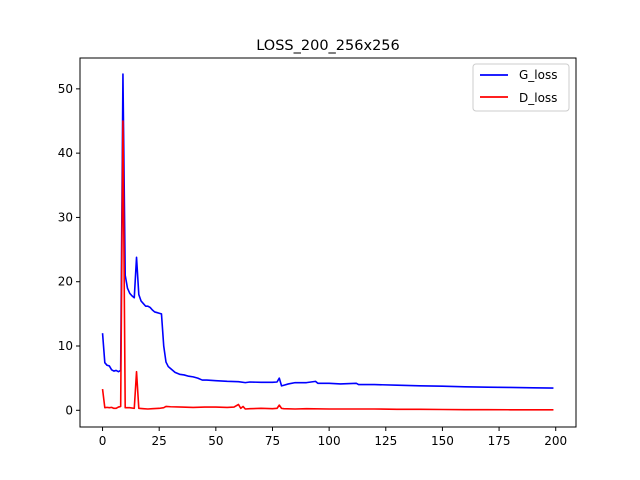 The height and width of the screenshot is (480, 640). What do you see at coordinates (65, 153) in the screenshot?
I see `y-tick-label: 40` at bounding box center [65, 153].